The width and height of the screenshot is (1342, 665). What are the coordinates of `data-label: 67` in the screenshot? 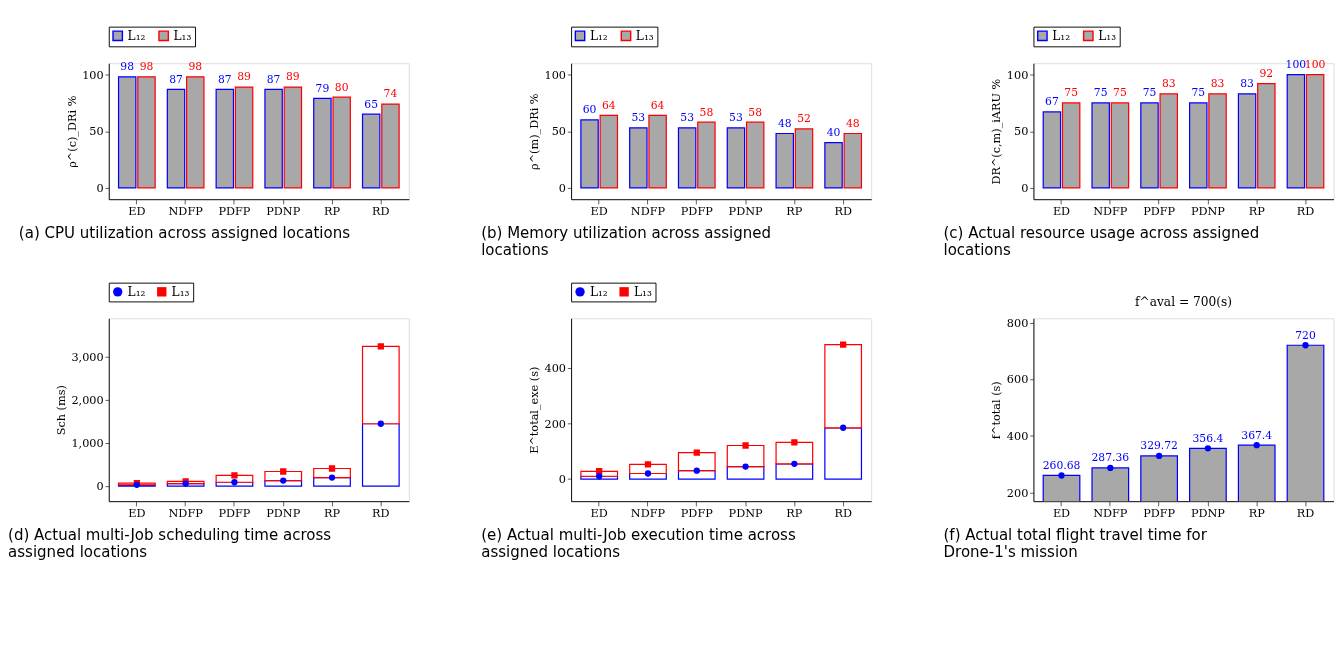 It's located at (1052, 102).